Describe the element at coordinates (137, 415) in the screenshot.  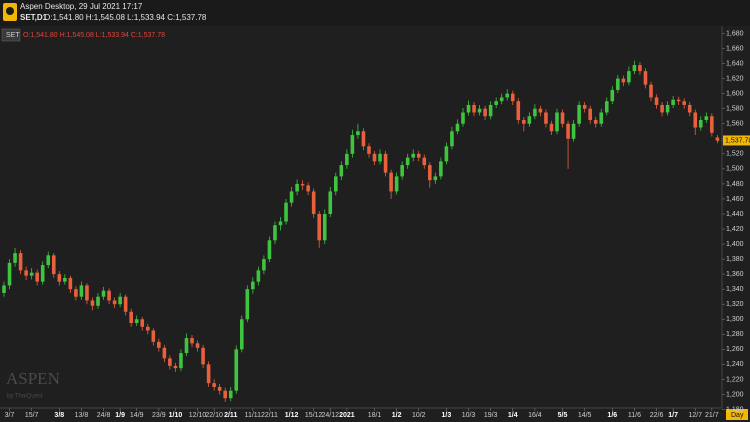
I see `x-tick-label: 14/9` at that location.